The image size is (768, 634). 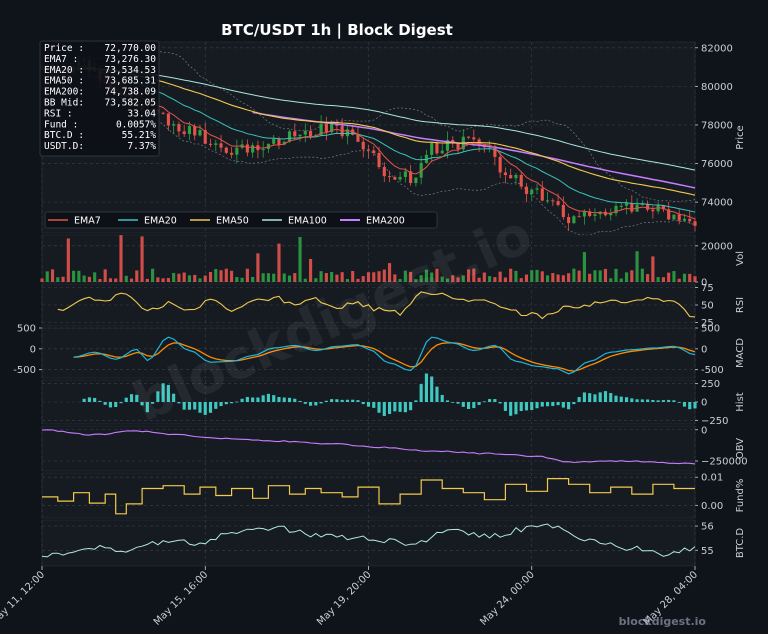 I want to click on price-ytick-label-4: 82000, so click(x=717, y=48).